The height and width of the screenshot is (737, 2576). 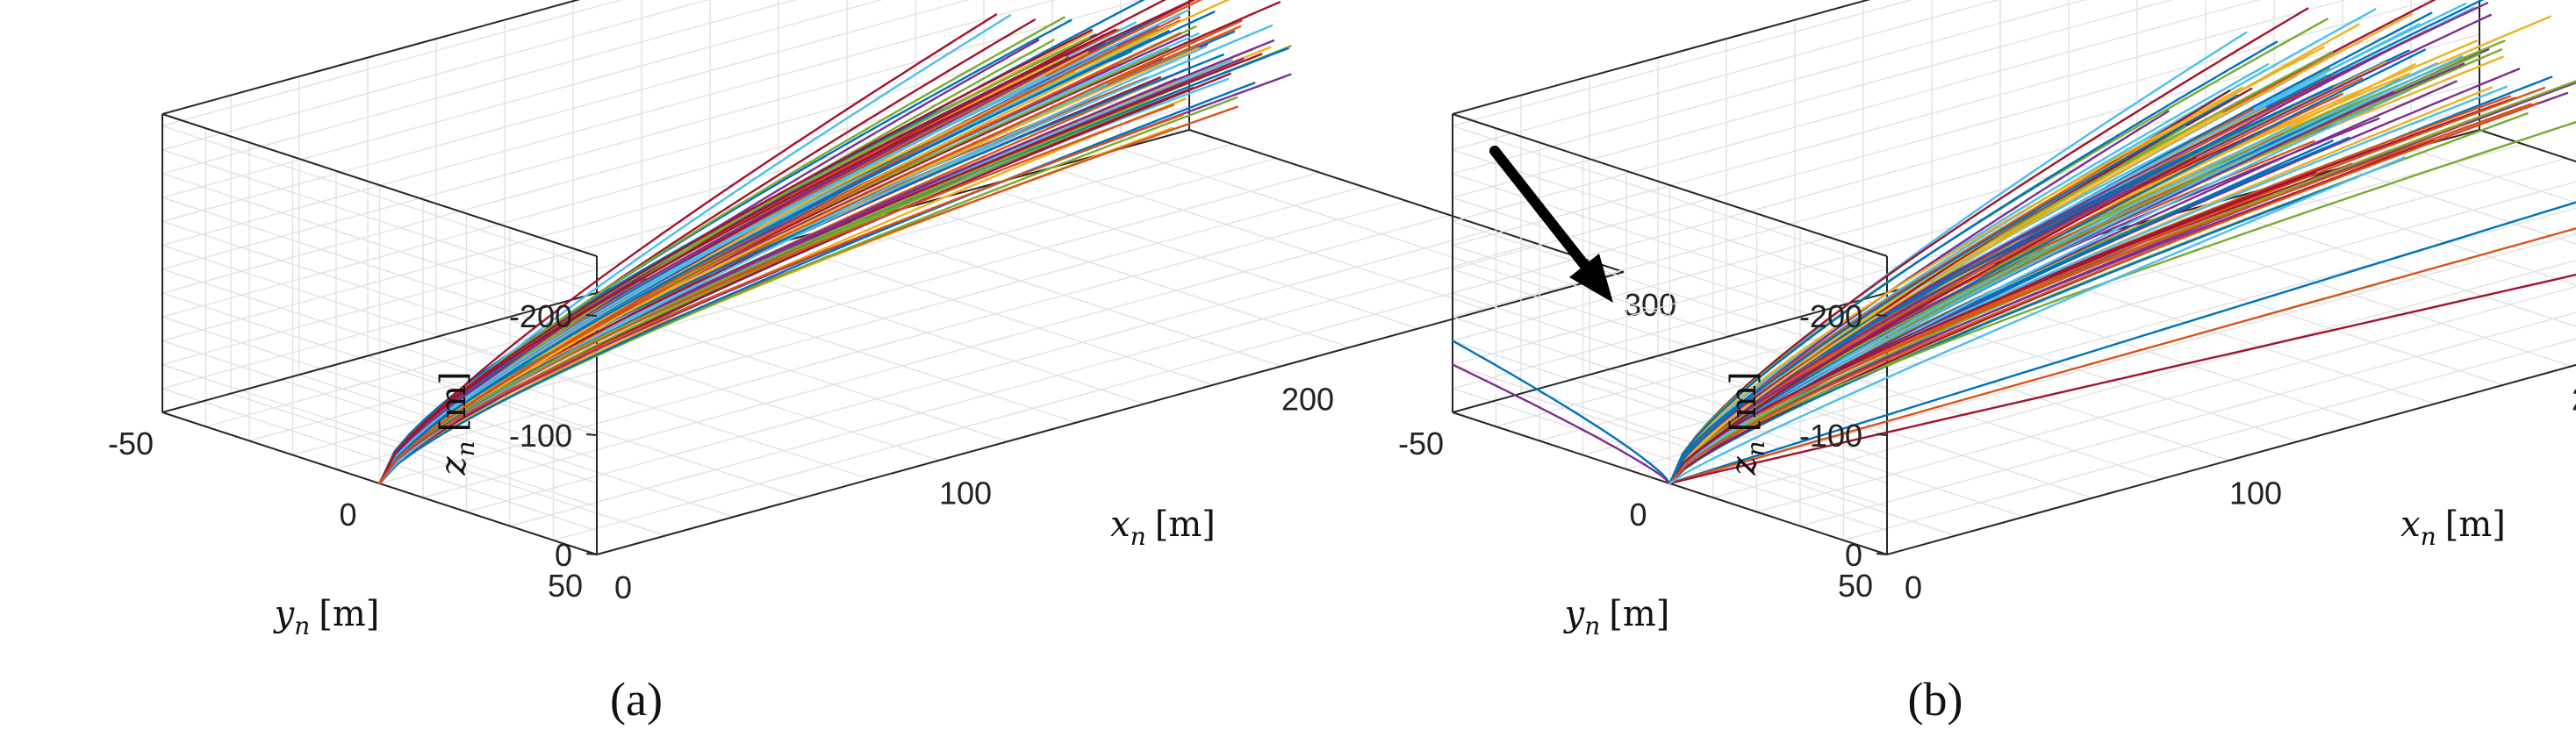 I want to click on b-x-tick: 200, so click(x=2574, y=399).